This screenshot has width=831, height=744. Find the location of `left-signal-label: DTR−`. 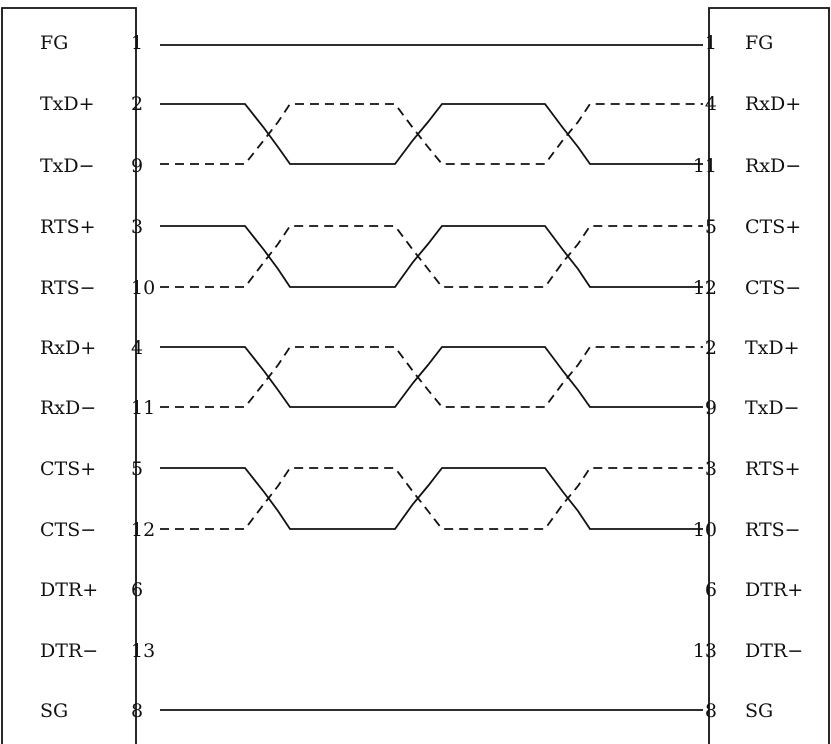

left-signal-label: DTR− is located at coordinates (69, 651).